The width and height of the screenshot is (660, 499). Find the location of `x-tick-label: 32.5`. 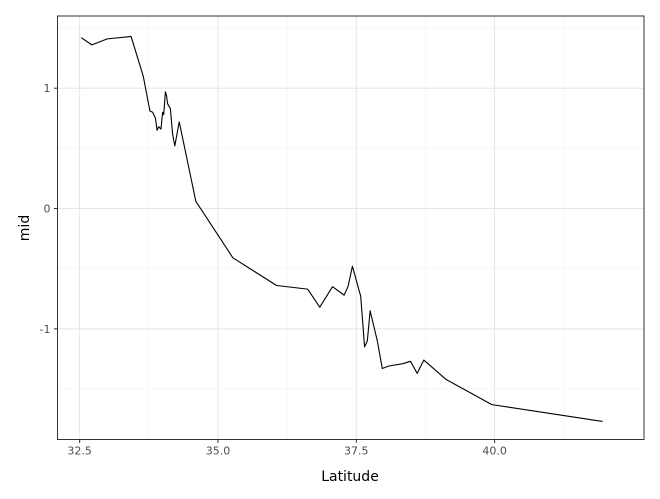

x-tick-label: 32.5 is located at coordinates (79, 451).